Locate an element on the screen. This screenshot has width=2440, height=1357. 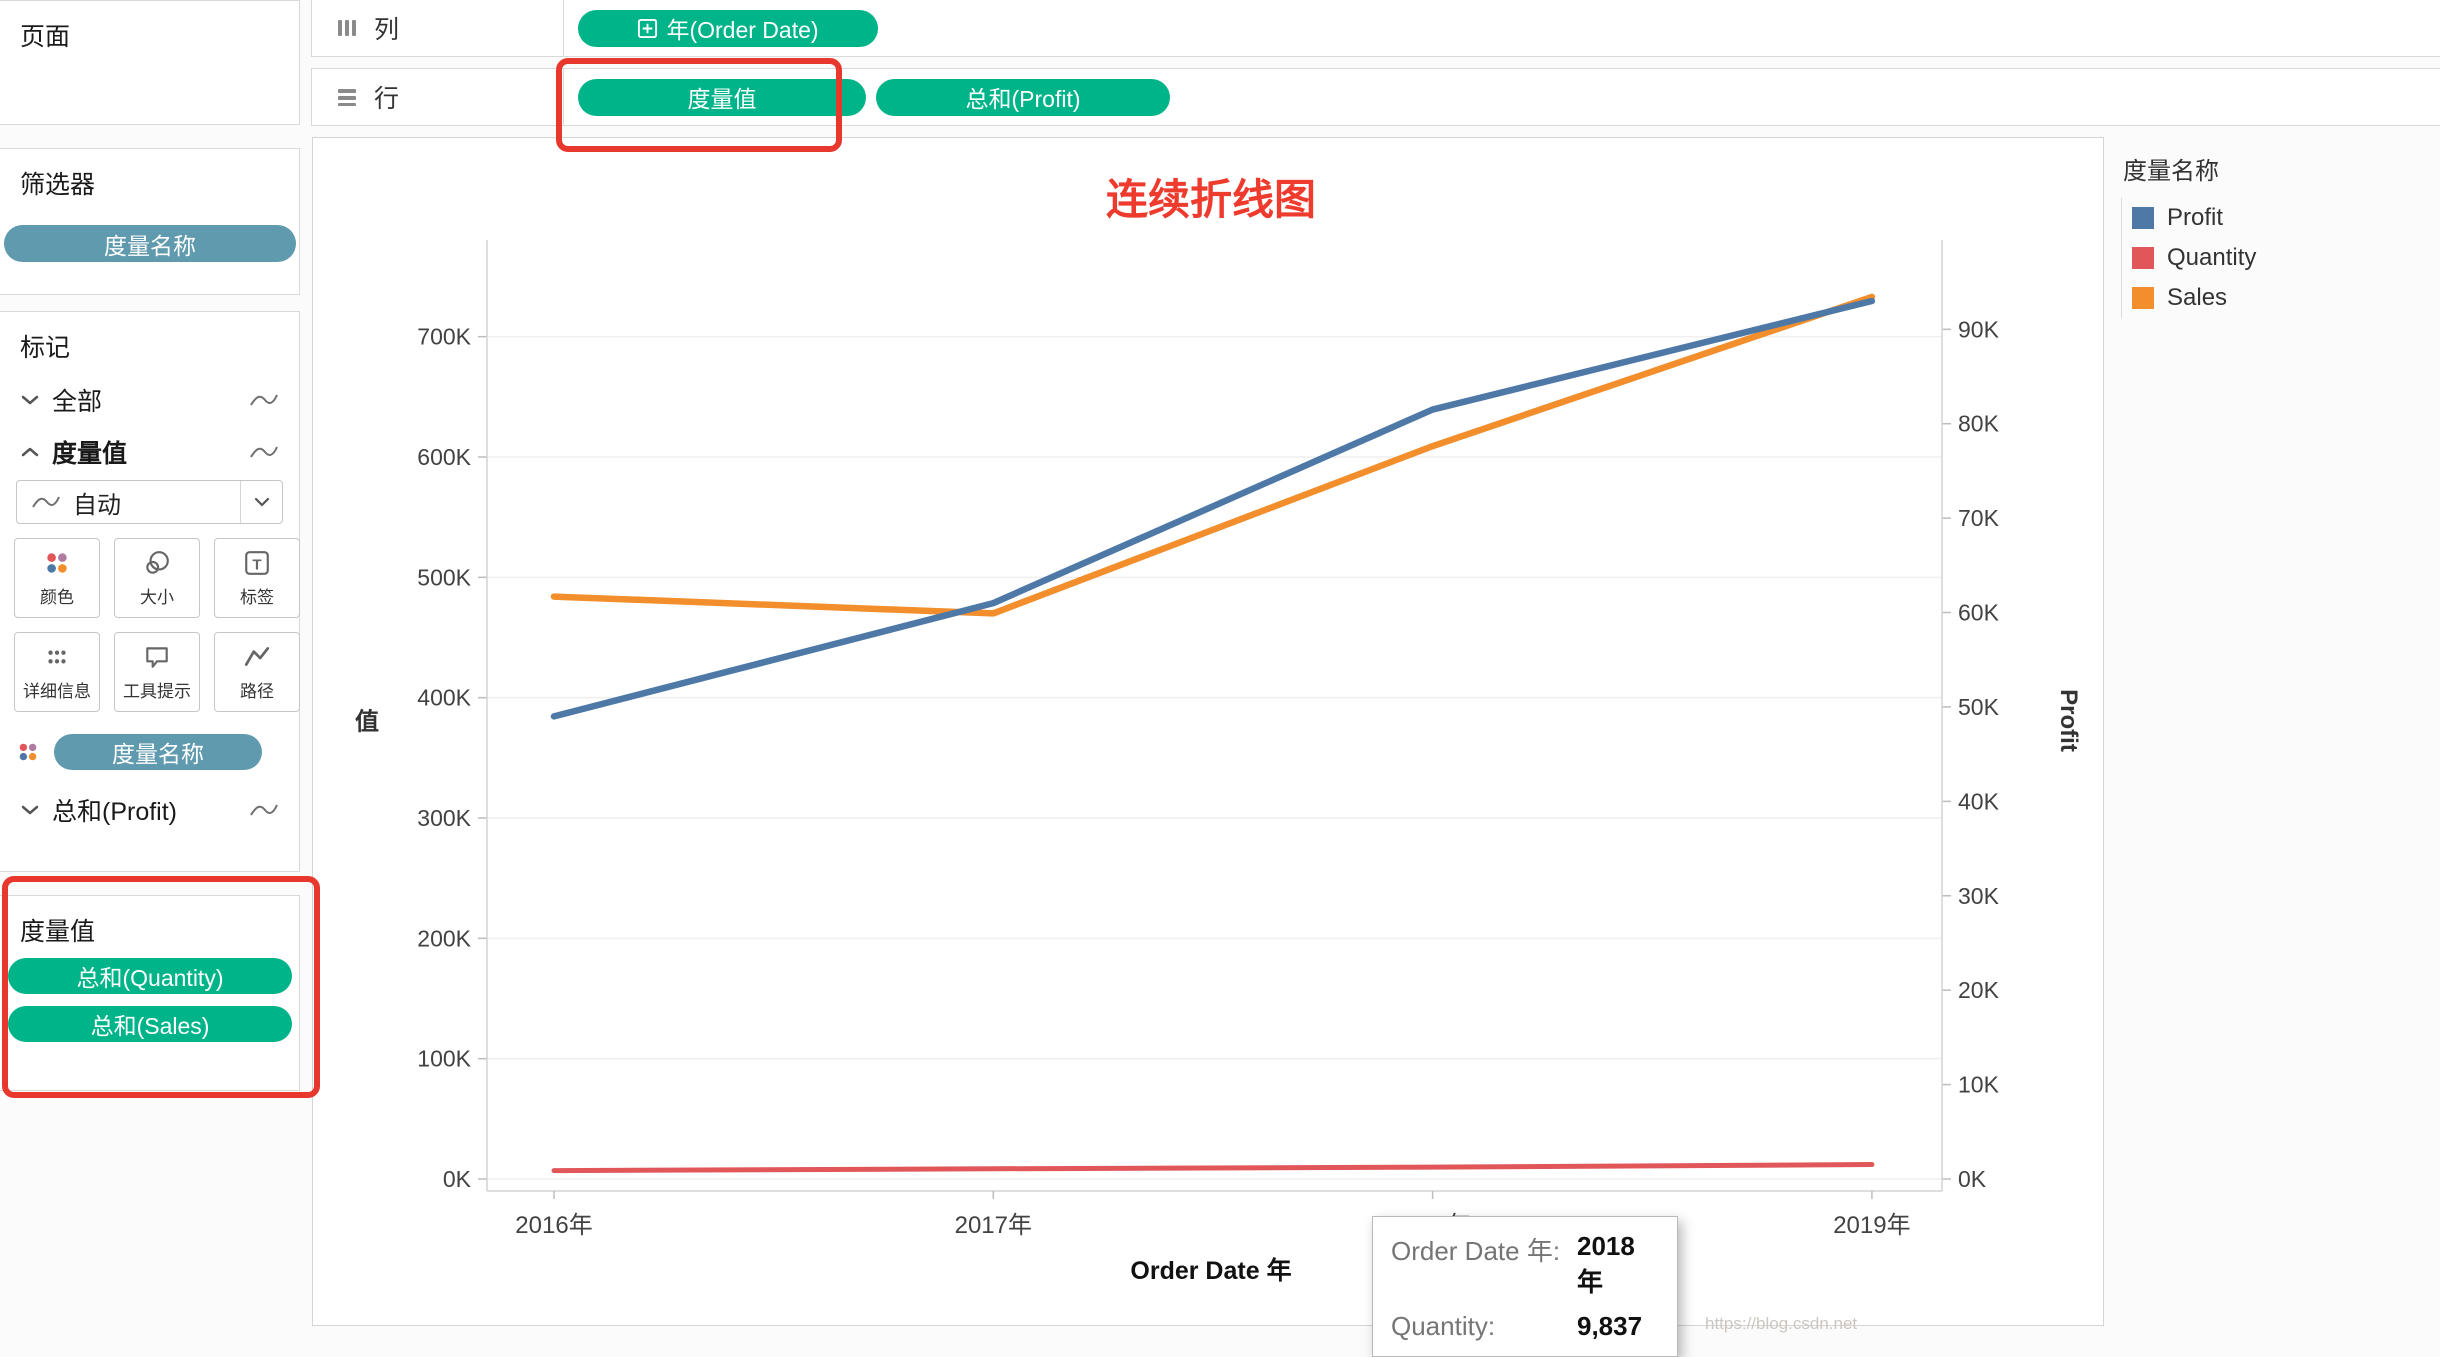
color-pill-label: 度量名称 is located at coordinates (158, 754).